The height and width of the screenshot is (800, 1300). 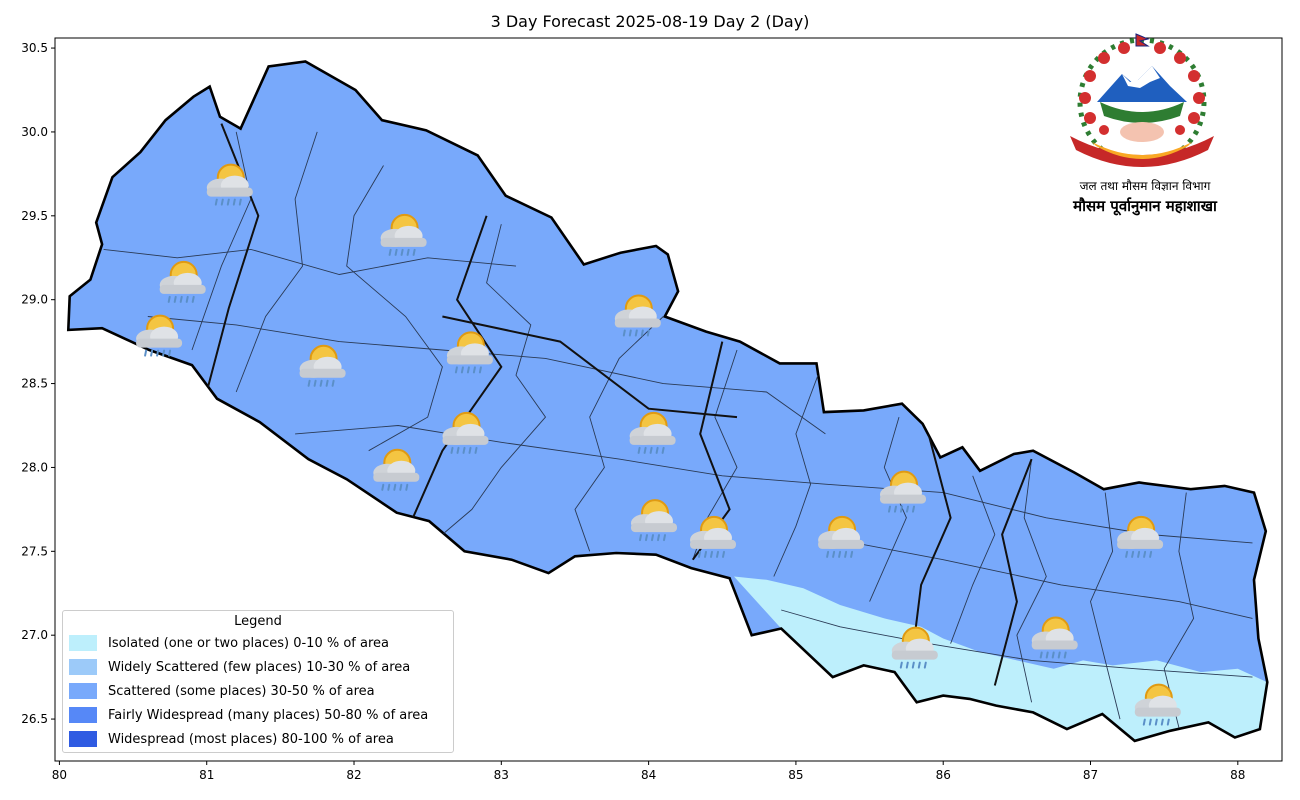 What do you see at coordinates (34, 719) in the screenshot?
I see `y-tick-label: 26.5` at bounding box center [34, 719].